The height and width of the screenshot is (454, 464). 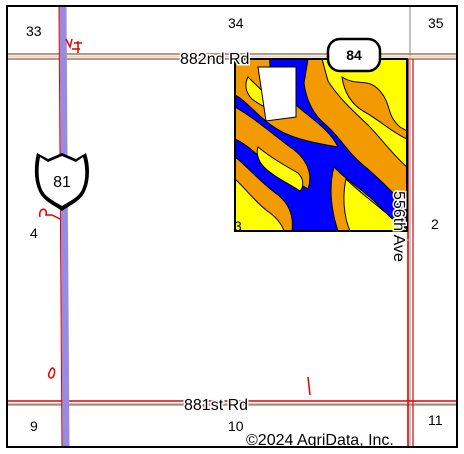 What do you see at coordinates (216, 405) in the screenshot?
I see `road-label-881st: 881st Rd` at bounding box center [216, 405].